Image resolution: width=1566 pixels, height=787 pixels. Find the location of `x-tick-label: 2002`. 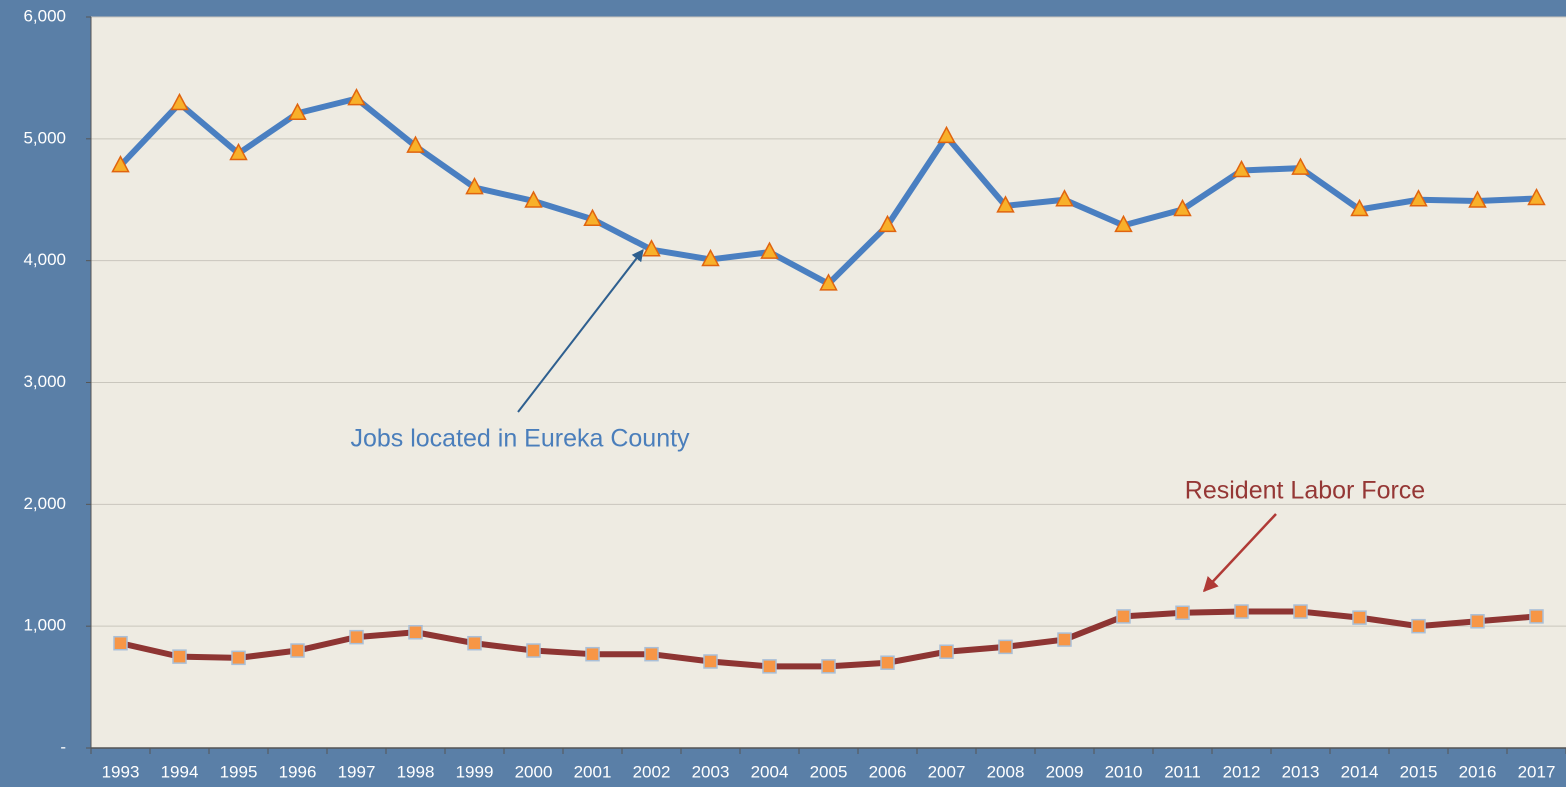

x-tick-label: 2002 is located at coordinates (652, 771).